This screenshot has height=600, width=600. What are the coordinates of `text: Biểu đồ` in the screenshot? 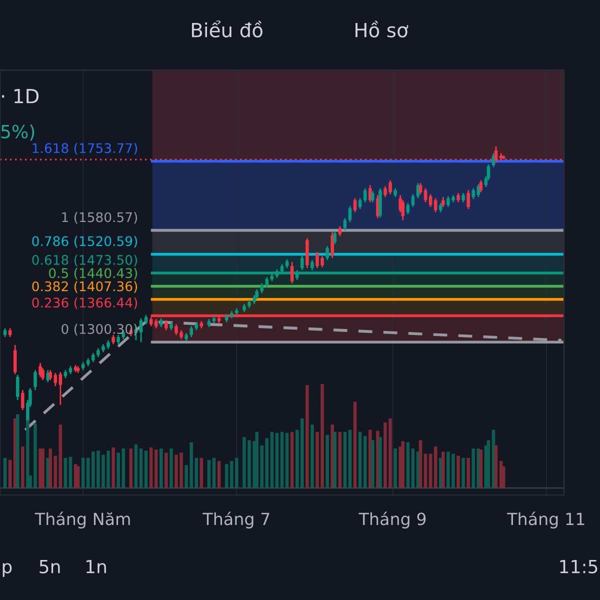 It's located at (227, 29).